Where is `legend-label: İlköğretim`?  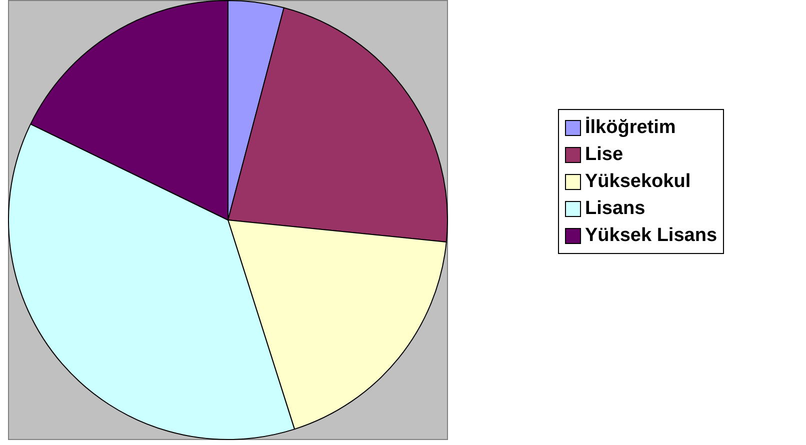
legend-label: İlköğretim is located at coordinates (630, 128).